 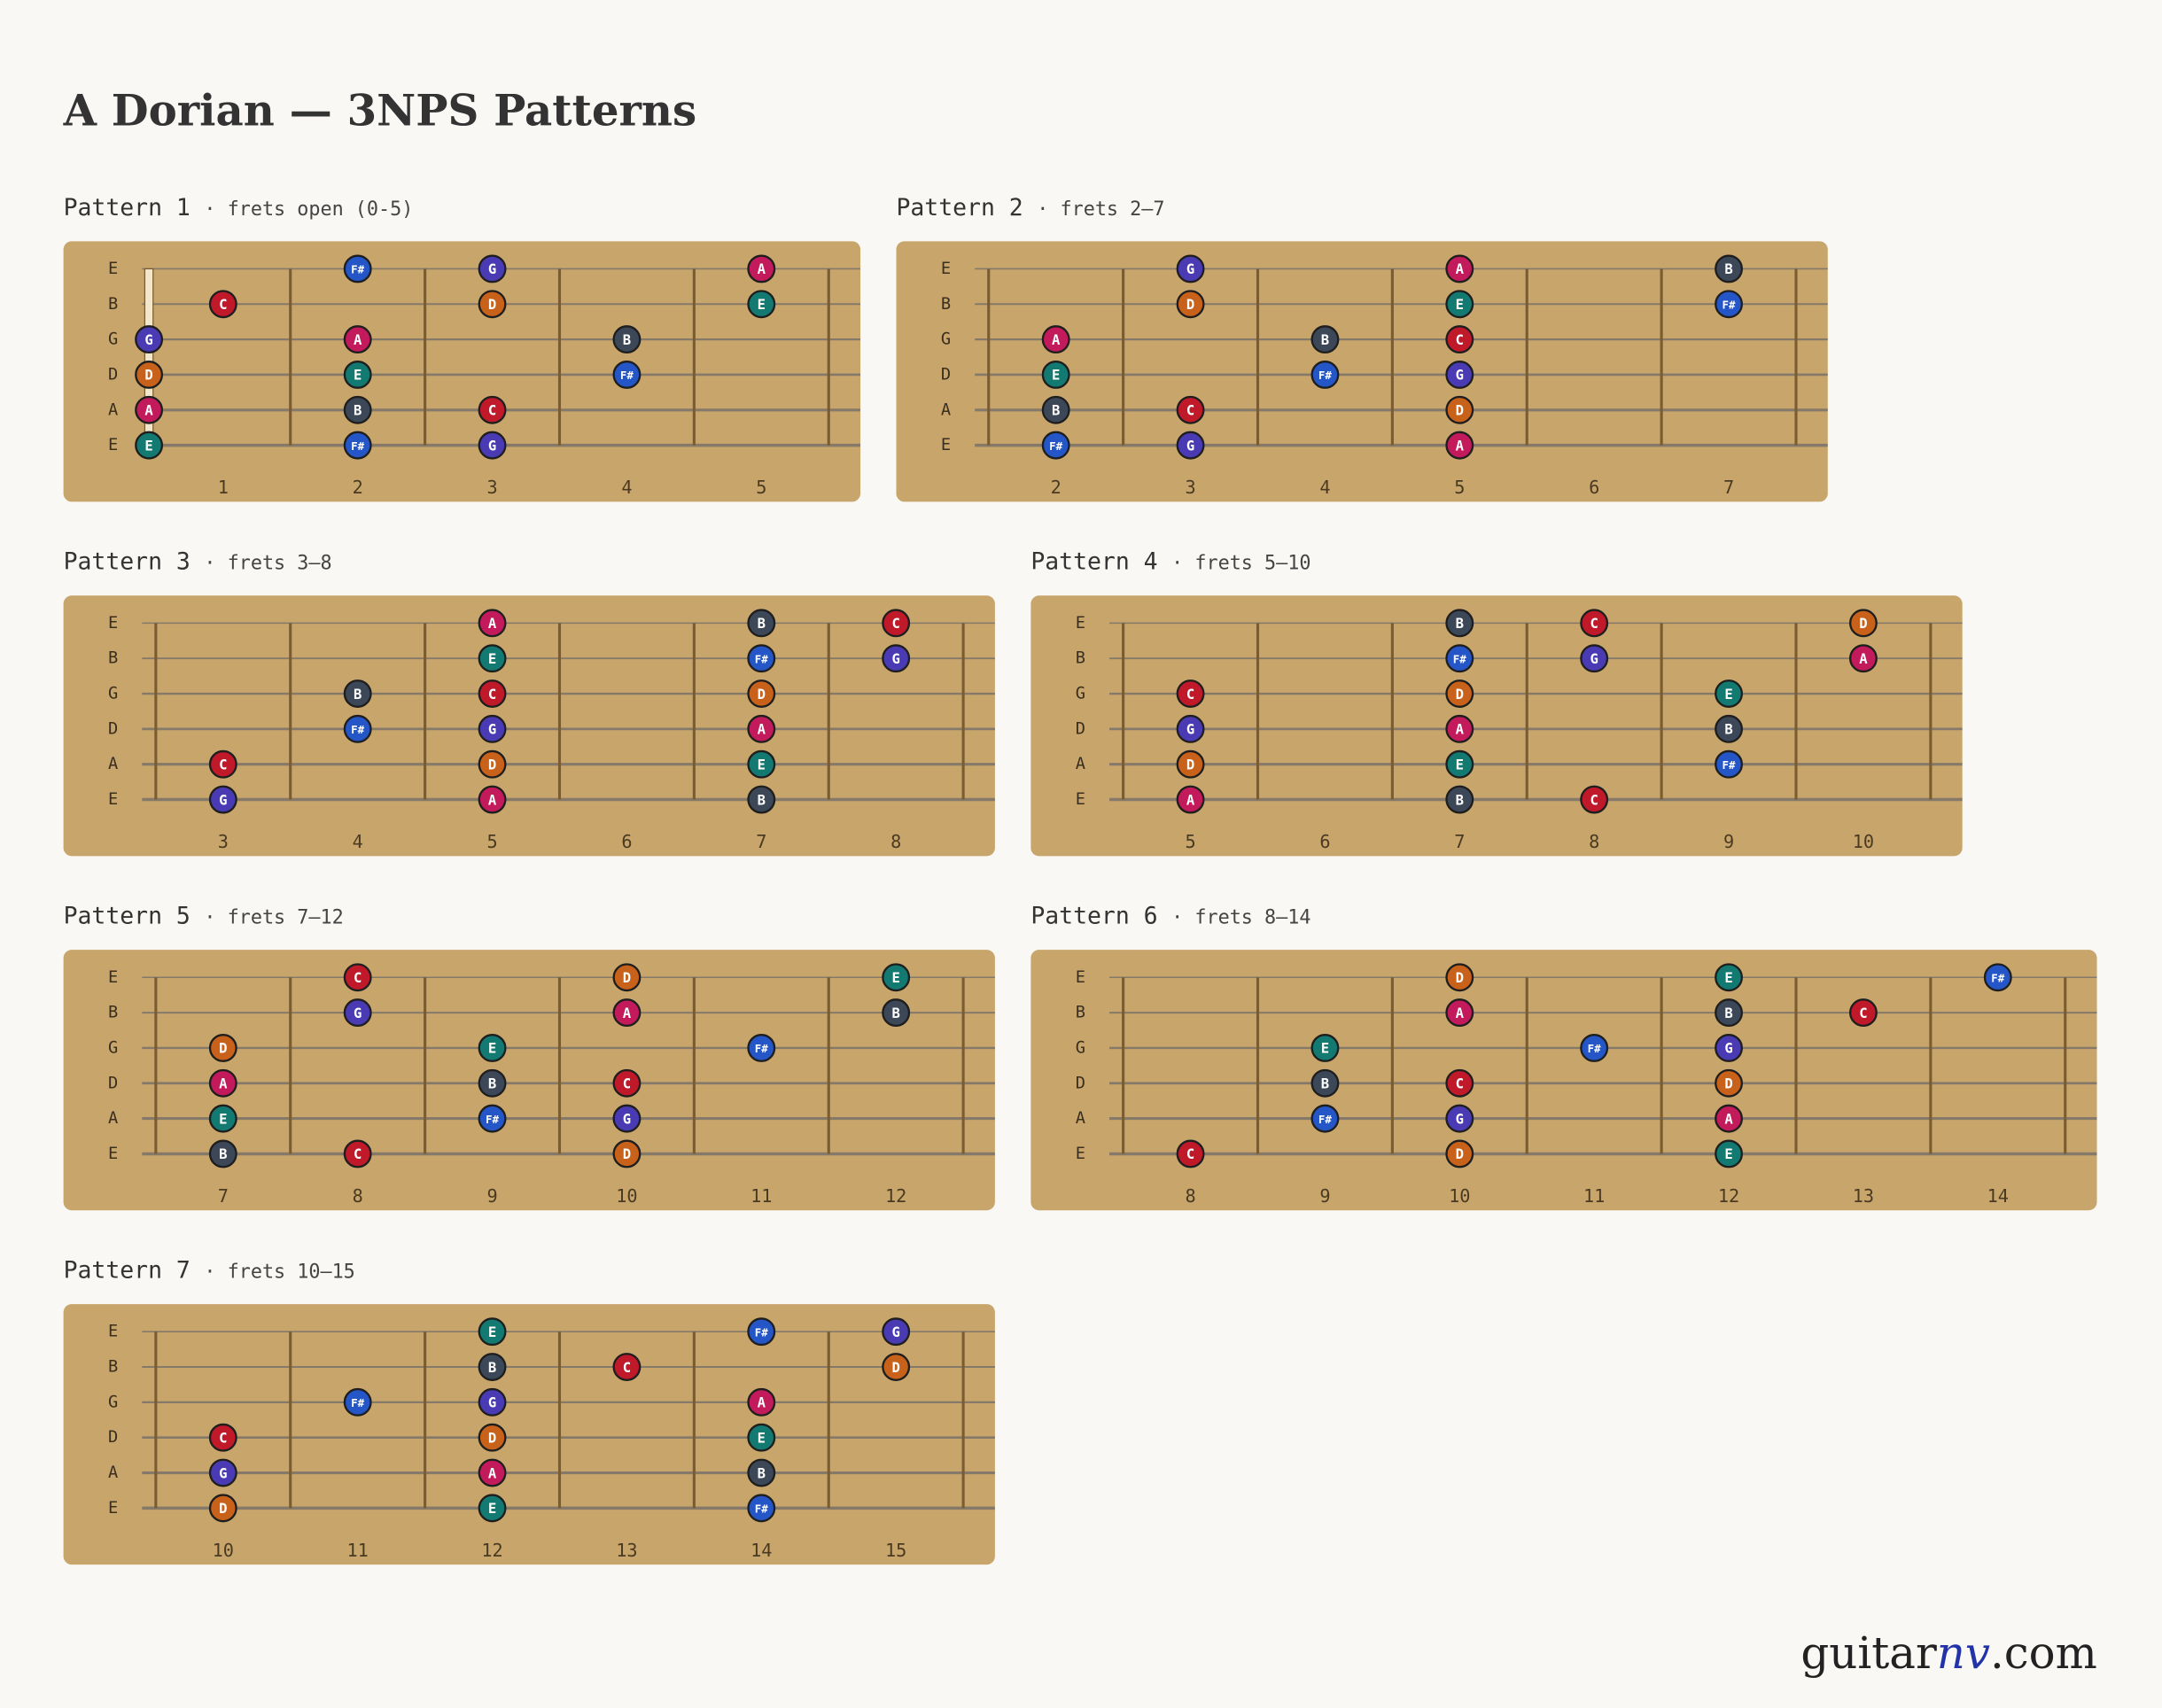 I want to click on pattern-title: Pattern 6, so click(x=1093, y=916).